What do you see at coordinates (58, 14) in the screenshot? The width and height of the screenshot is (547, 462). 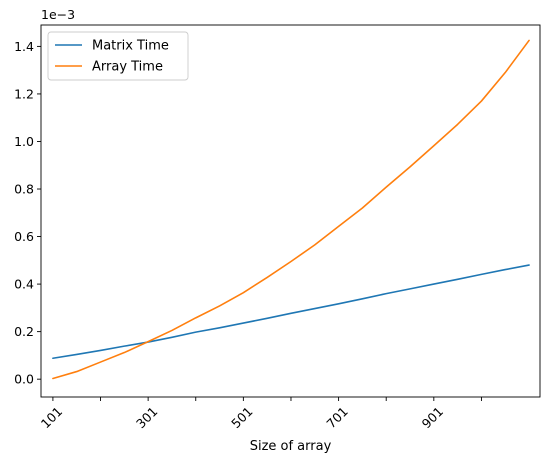 I see `y-axis-scale-label: 1e−3` at bounding box center [58, 14].